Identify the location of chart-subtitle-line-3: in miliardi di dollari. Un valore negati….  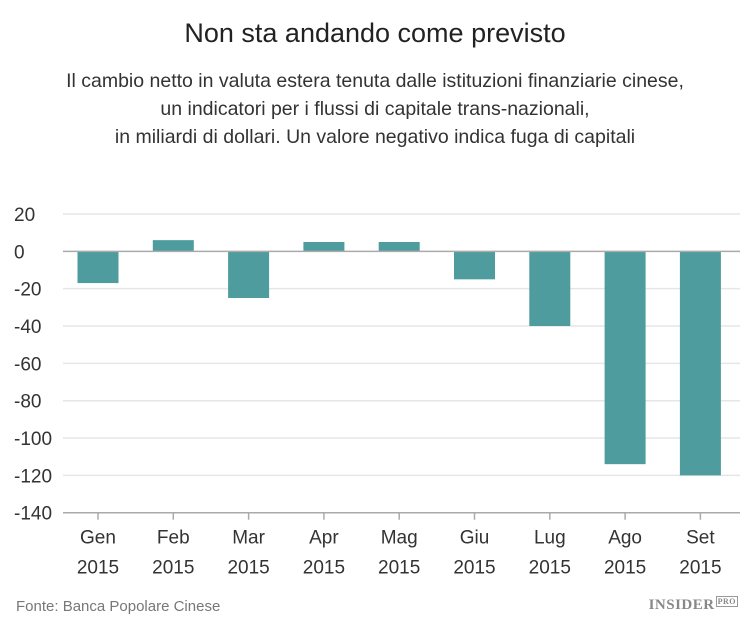
(375, 137).